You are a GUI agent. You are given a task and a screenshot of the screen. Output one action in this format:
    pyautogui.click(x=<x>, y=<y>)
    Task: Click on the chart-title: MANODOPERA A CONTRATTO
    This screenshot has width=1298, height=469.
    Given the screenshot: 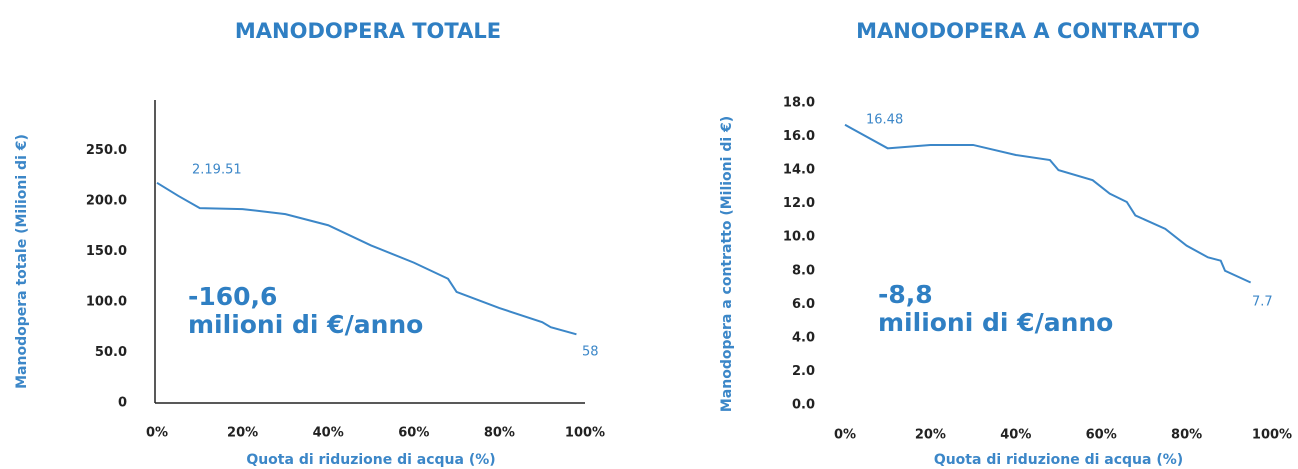 What is the action you would take?
    pyautogui.click(x=1028, y=31)
    